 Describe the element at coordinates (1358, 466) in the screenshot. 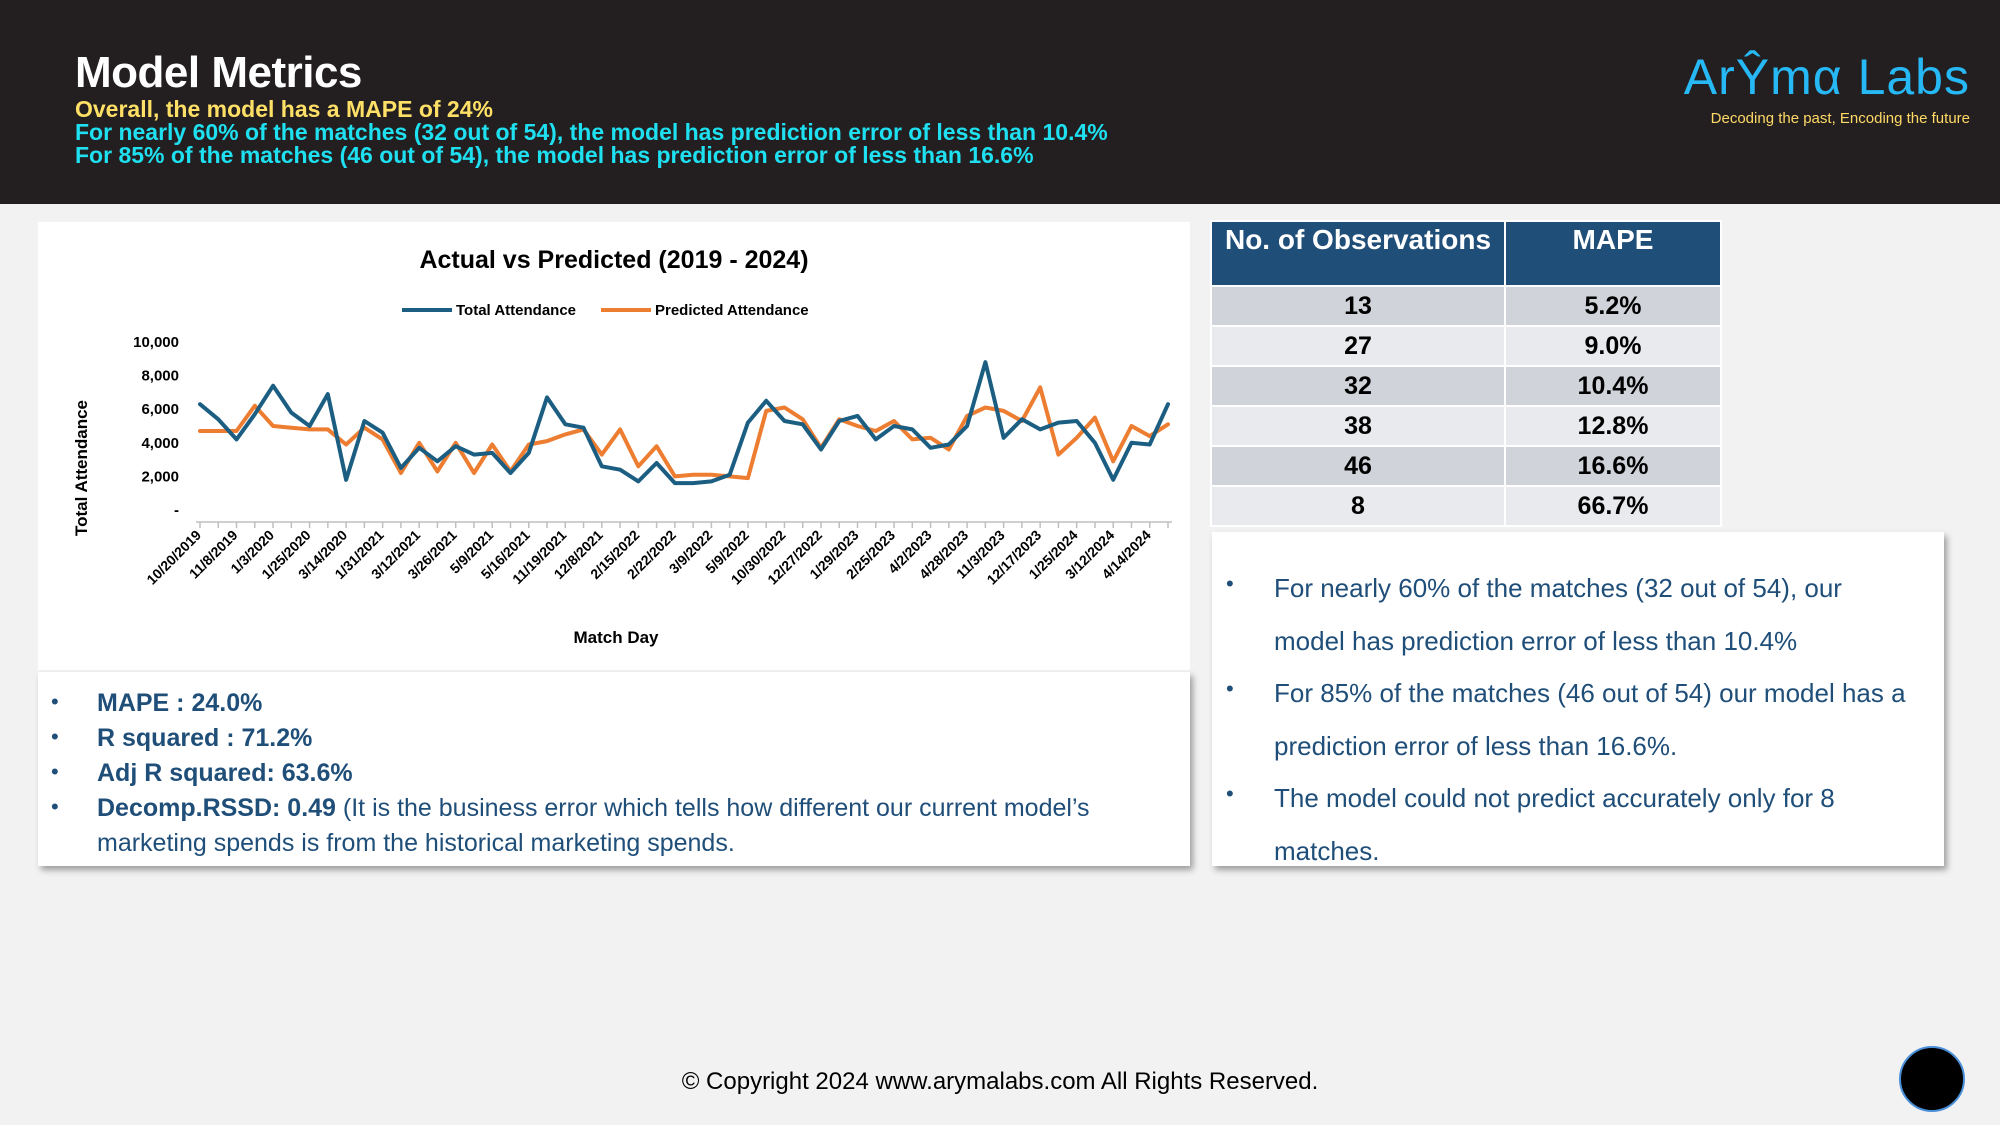

I see `table-cell-observations: 46` at that location.